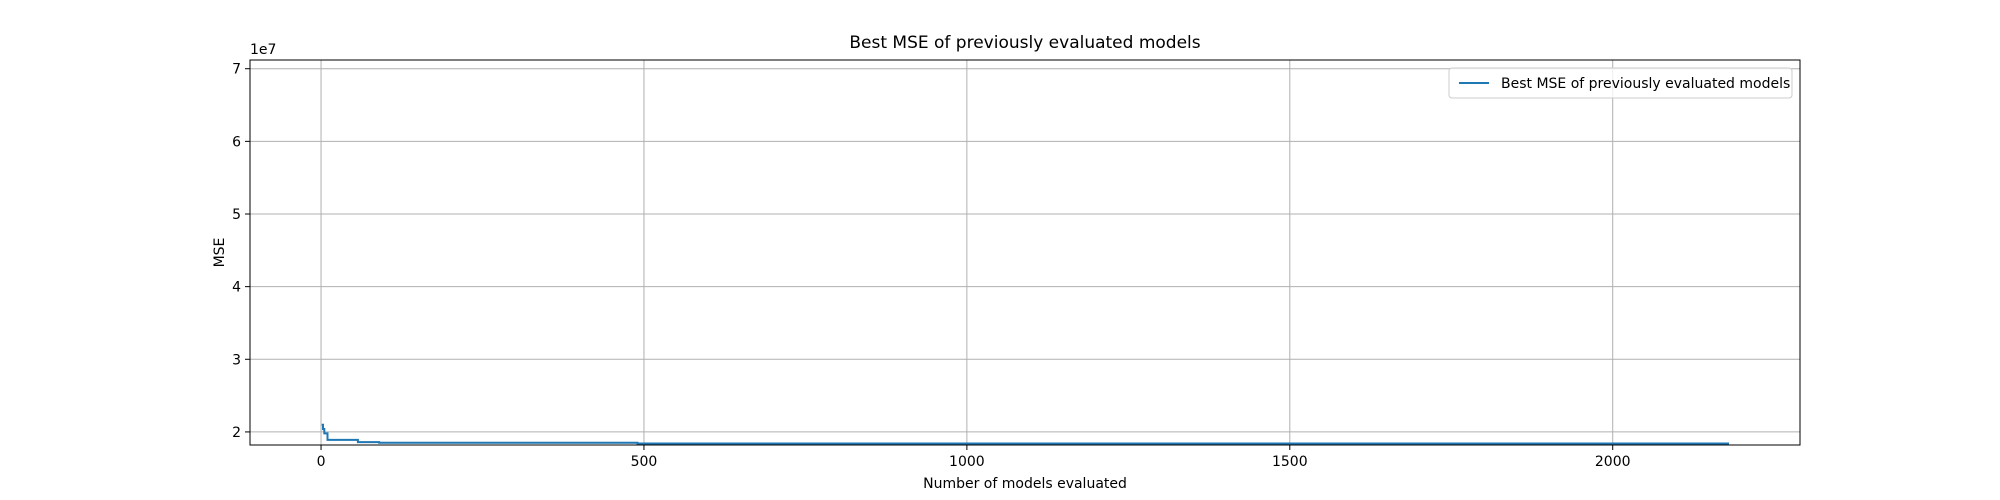 The width and height of the screenshot is (2000, 500). I want to click on x-tick-label: 2000, so click(1613, 462).